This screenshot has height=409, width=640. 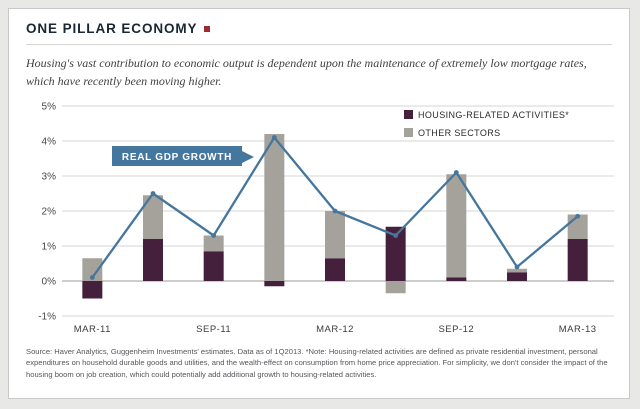 What do you see at coordinates (47, 317) in the screenshot?
I see `y-axis-label: -1%` at bounding box center [47, 317].